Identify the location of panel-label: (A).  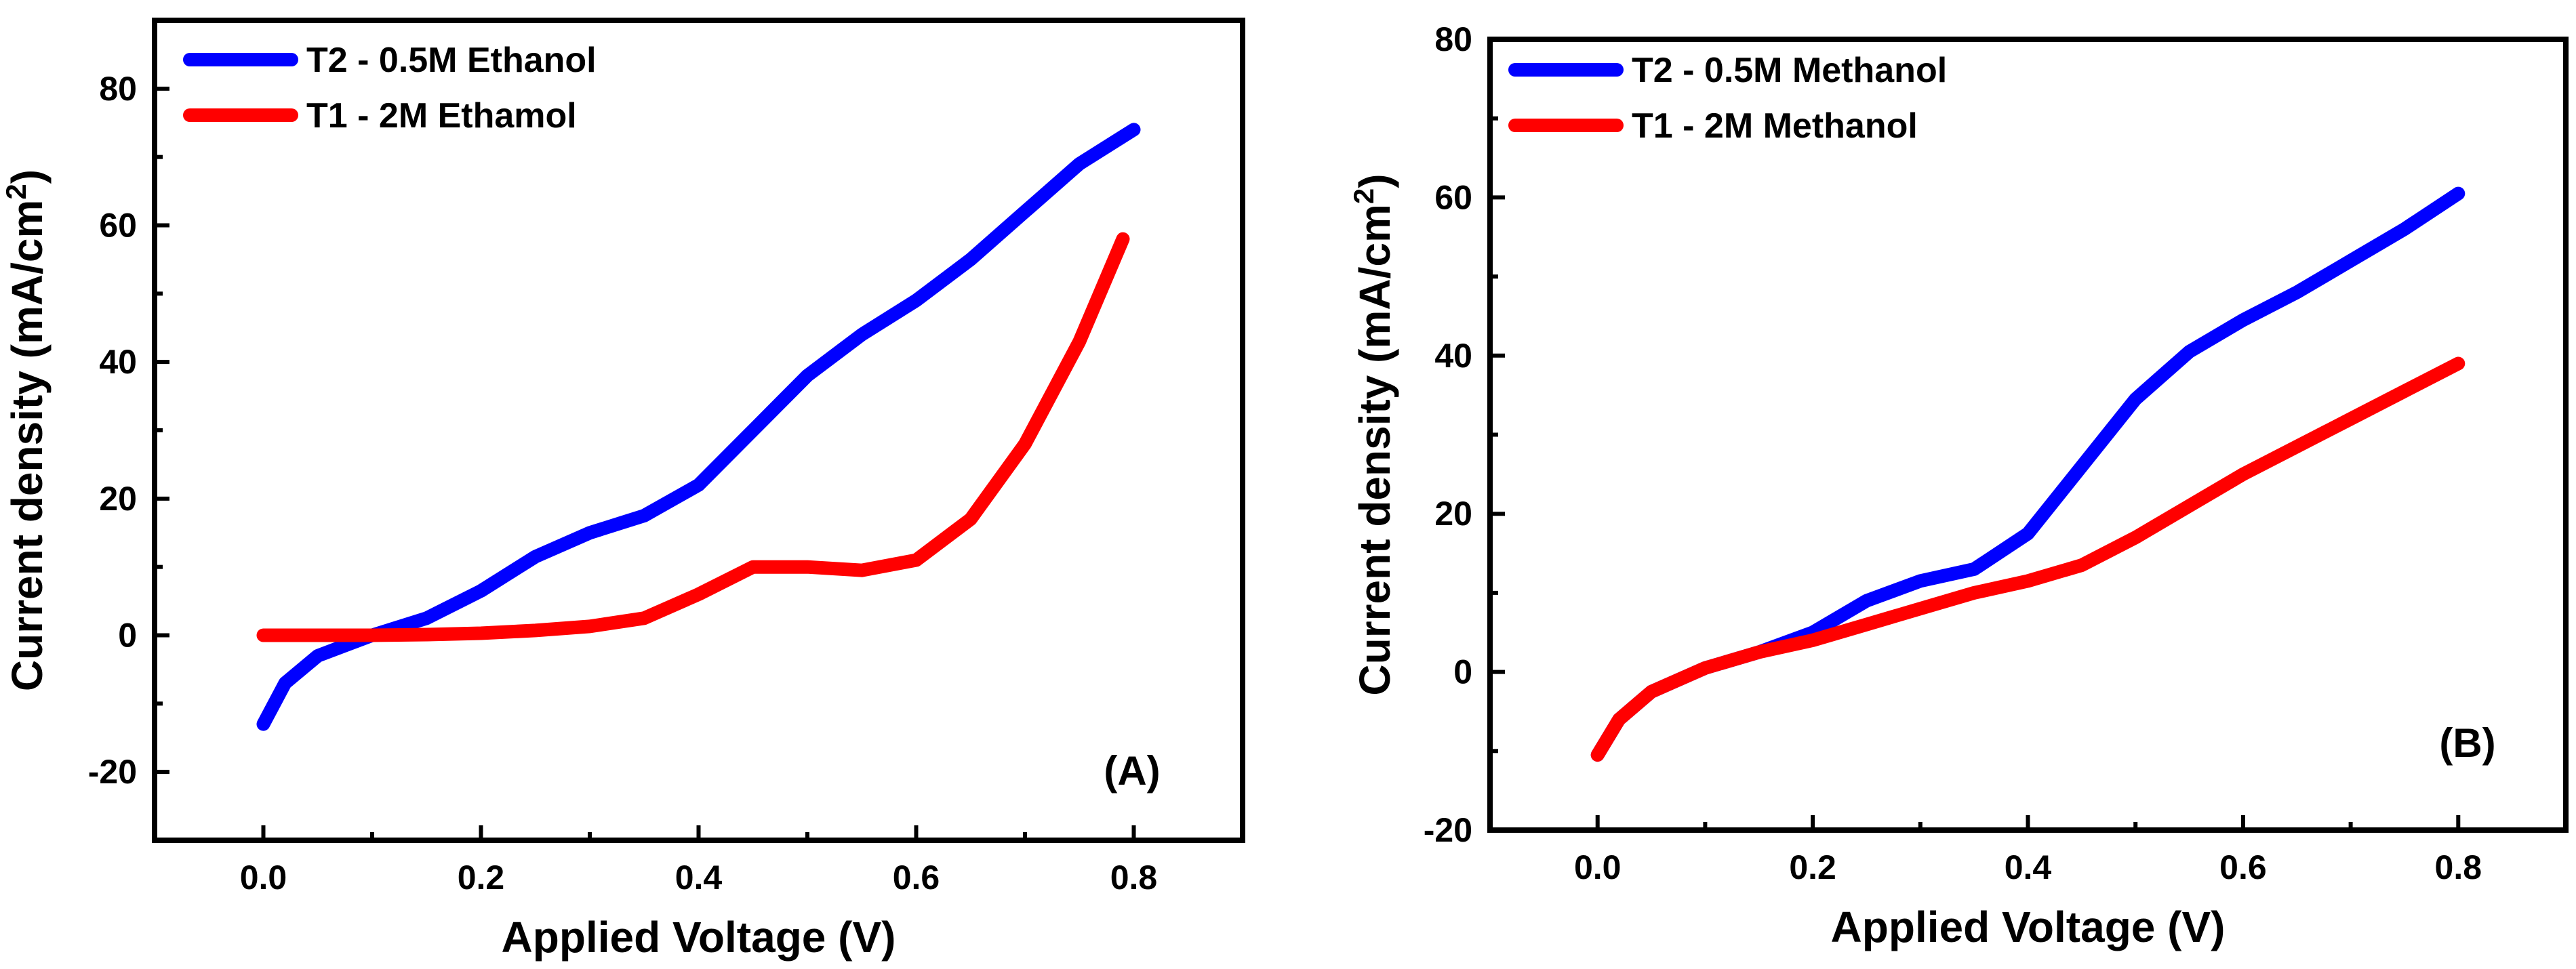
(1132, 771).